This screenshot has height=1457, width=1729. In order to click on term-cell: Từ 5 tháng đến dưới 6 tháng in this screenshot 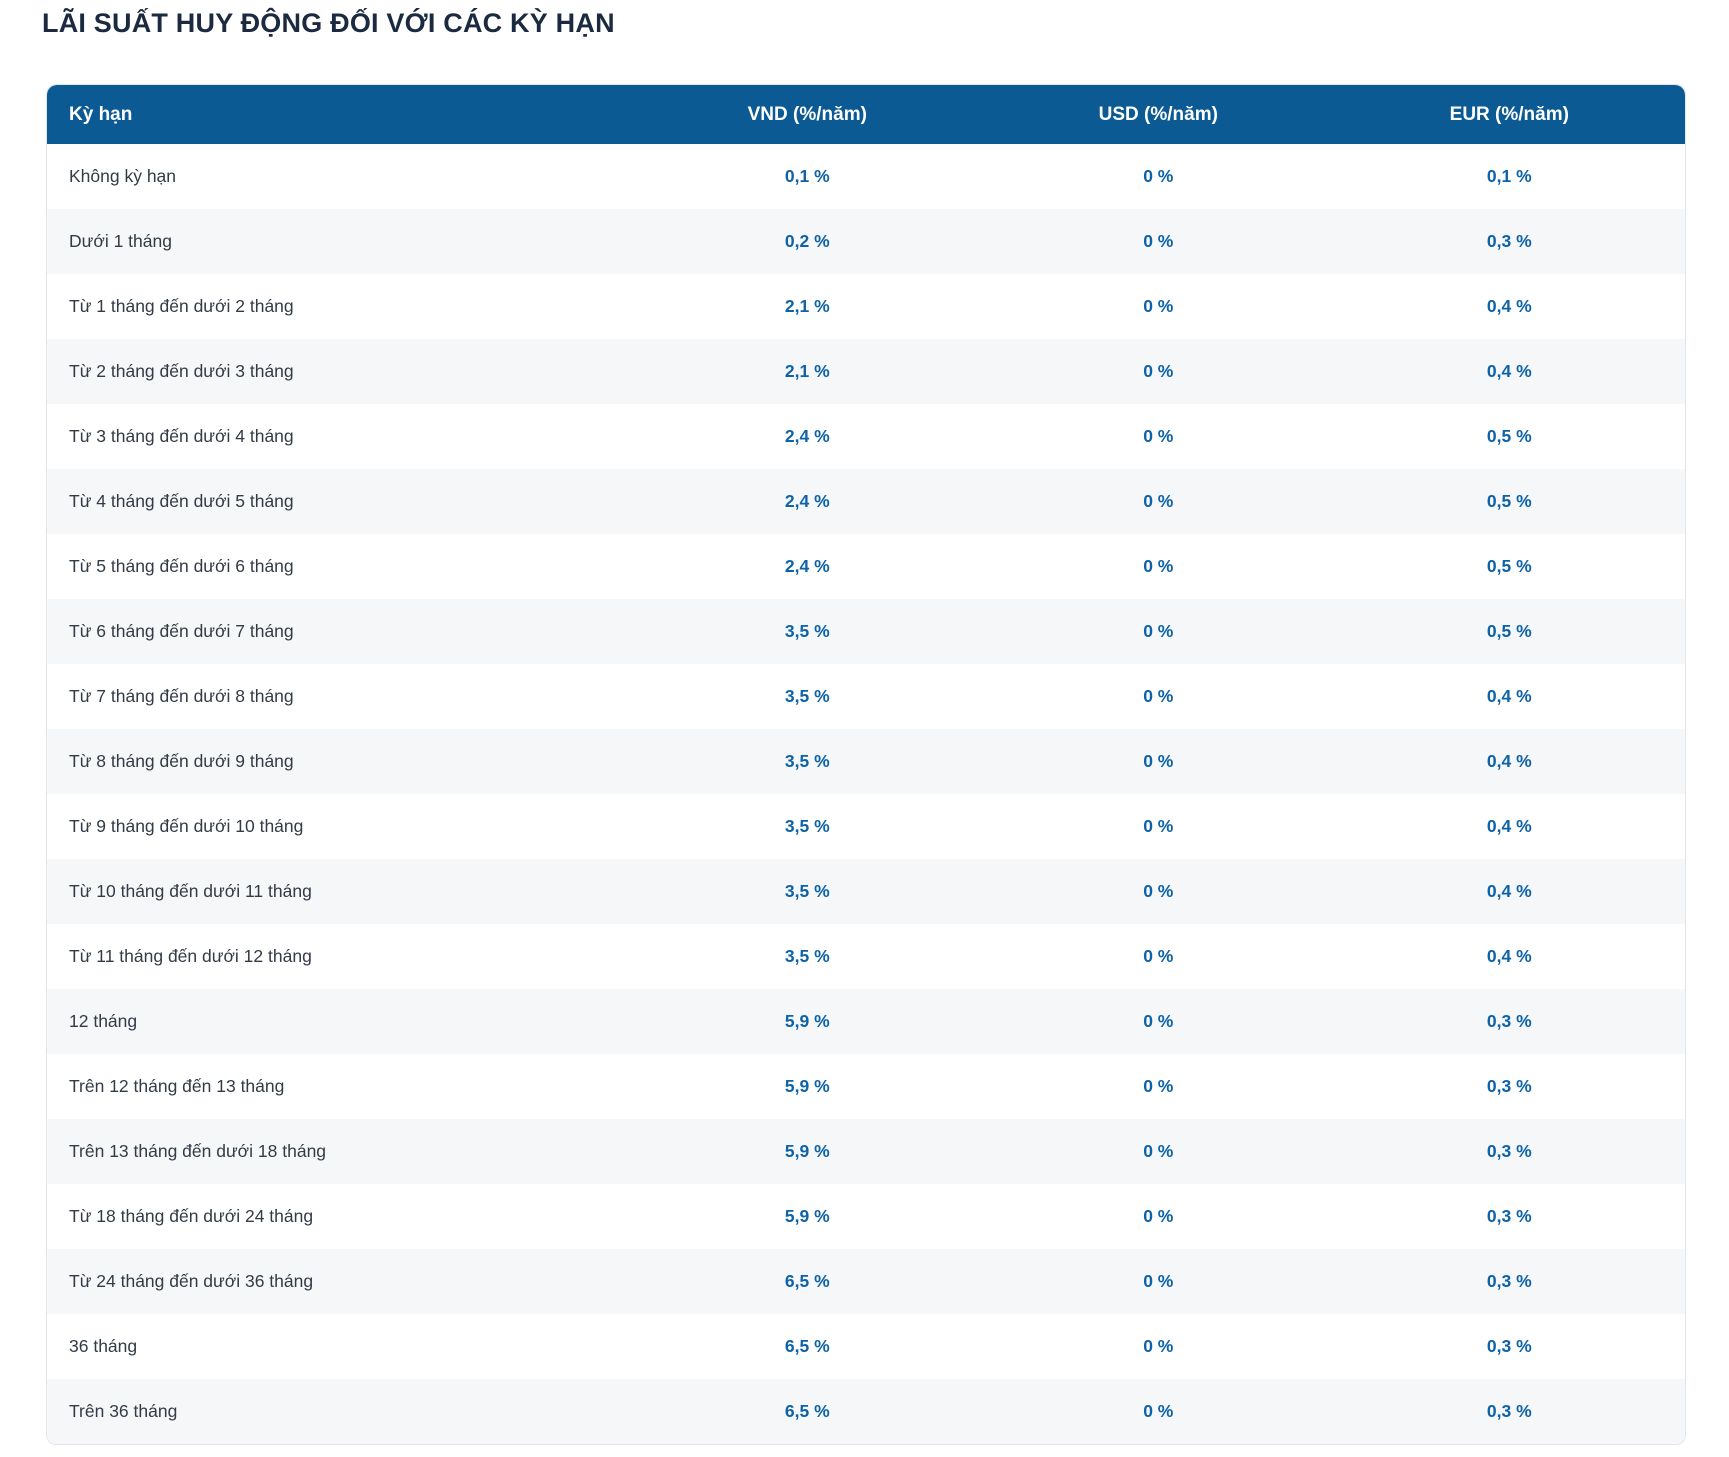, I will do `click(181, 566)`.